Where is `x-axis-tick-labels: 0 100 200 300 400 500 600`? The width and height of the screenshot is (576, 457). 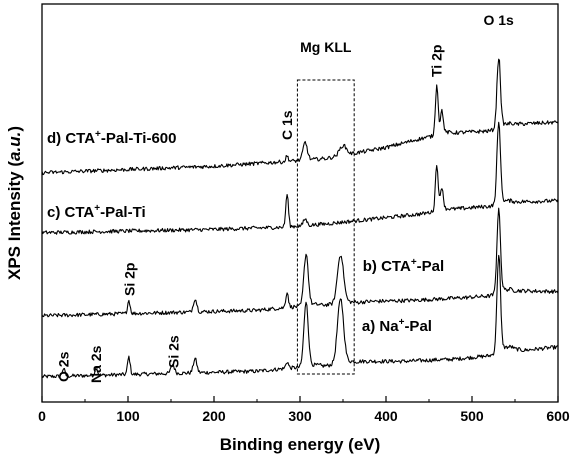
x-axis-tick-labels: 0 100 200 300 400 500 600 is located at coordinates (304, 416).